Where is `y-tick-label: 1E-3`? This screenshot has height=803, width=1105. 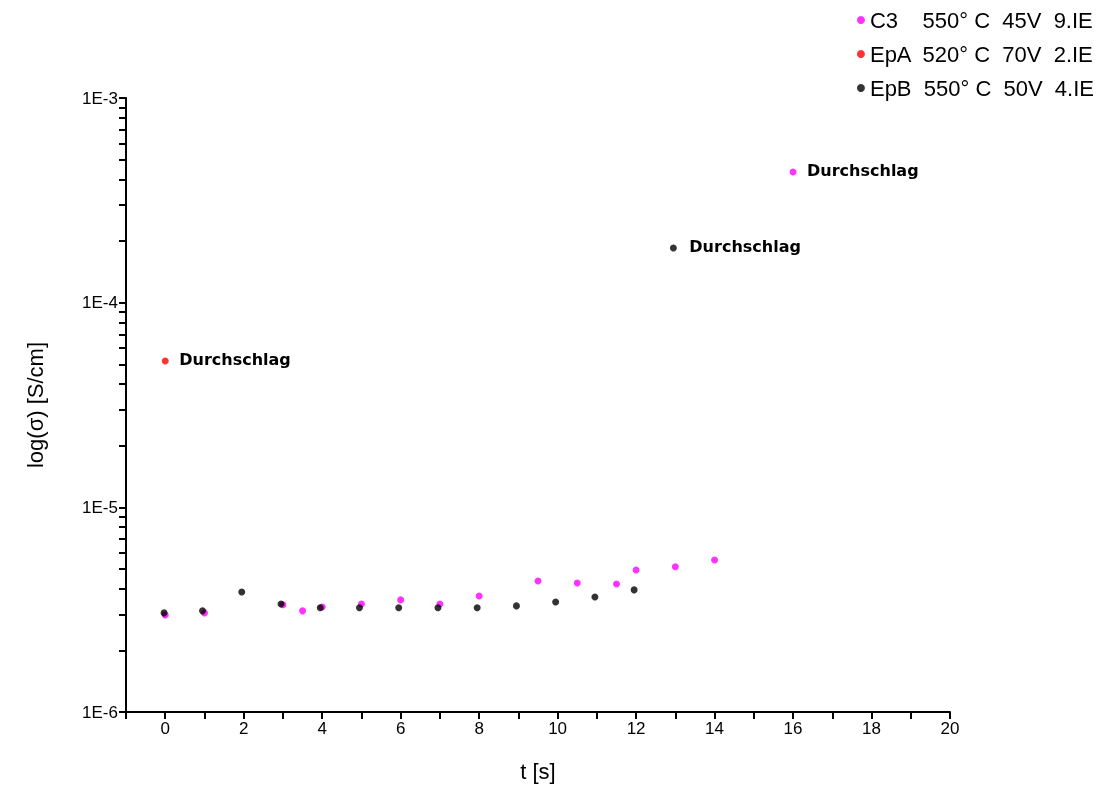 y-tick-label: 1E-3 is located at coordinates (100, 98).